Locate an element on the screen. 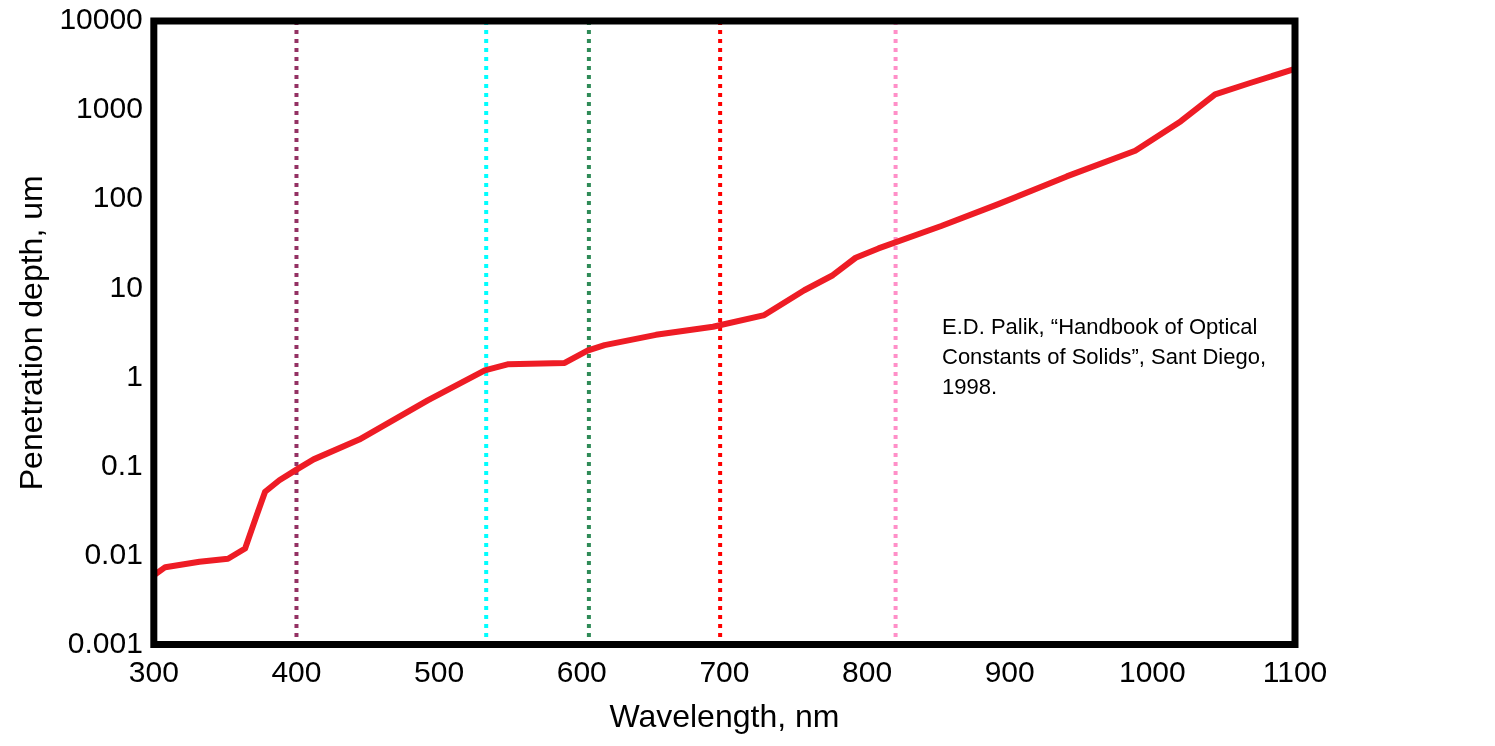  x-axis-title: Wavelength, nm is located at coordinates (724, 715).